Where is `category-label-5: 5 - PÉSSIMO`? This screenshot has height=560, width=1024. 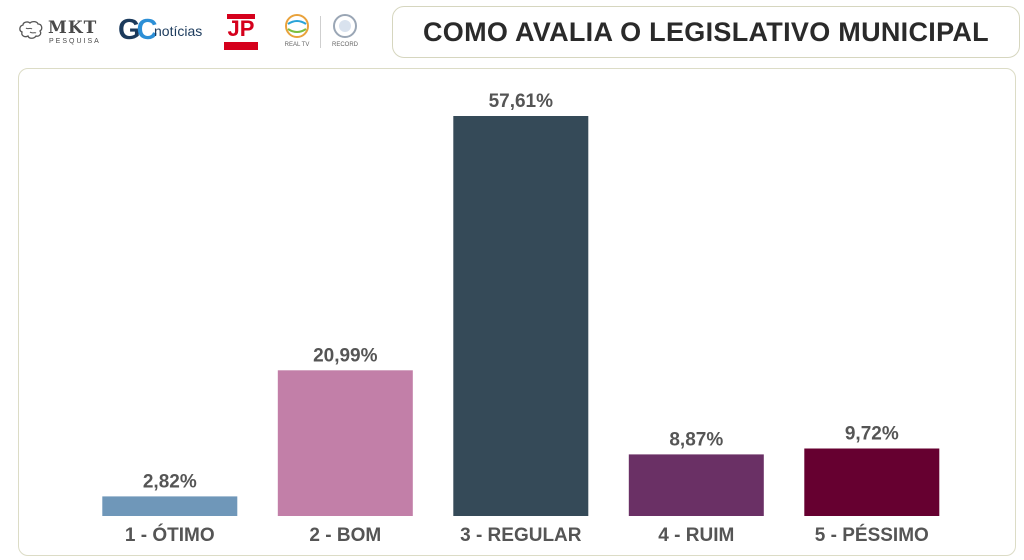
category-label-5: 5 - PÉSSIMO is located at coordinates (872, 535).